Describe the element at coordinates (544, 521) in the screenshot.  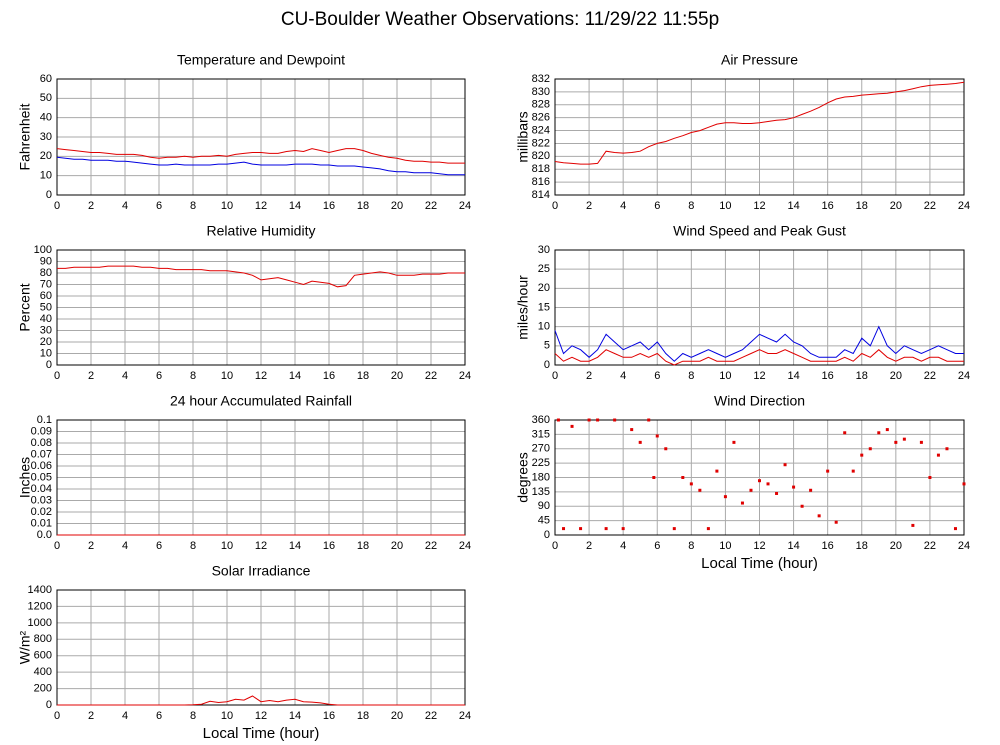
I see `y-tick-label: 45` at that location.